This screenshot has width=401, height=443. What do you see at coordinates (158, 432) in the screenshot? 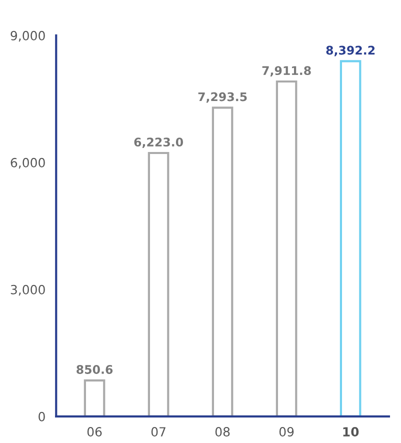
I see `x-tick-label: 07` at bounding box center [158, 432].